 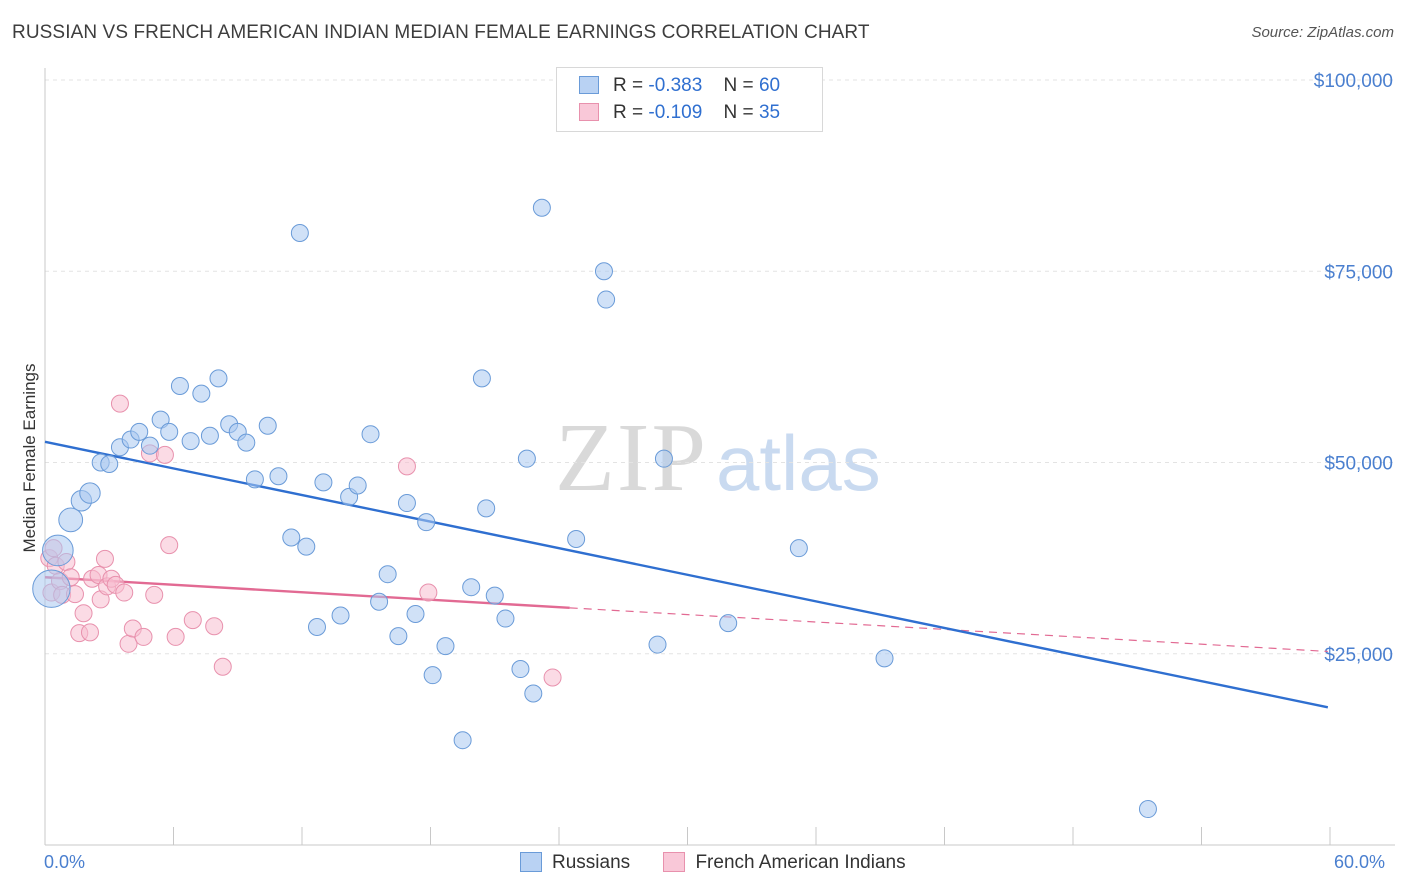 I want to click on legend-item-russians: Russians, so click(x=575, y=863).